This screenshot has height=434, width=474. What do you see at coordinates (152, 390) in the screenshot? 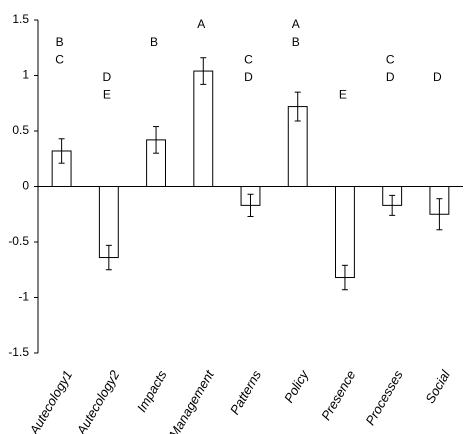
I see `x-tick-label: Impacts` at bounding box center [152, 390].